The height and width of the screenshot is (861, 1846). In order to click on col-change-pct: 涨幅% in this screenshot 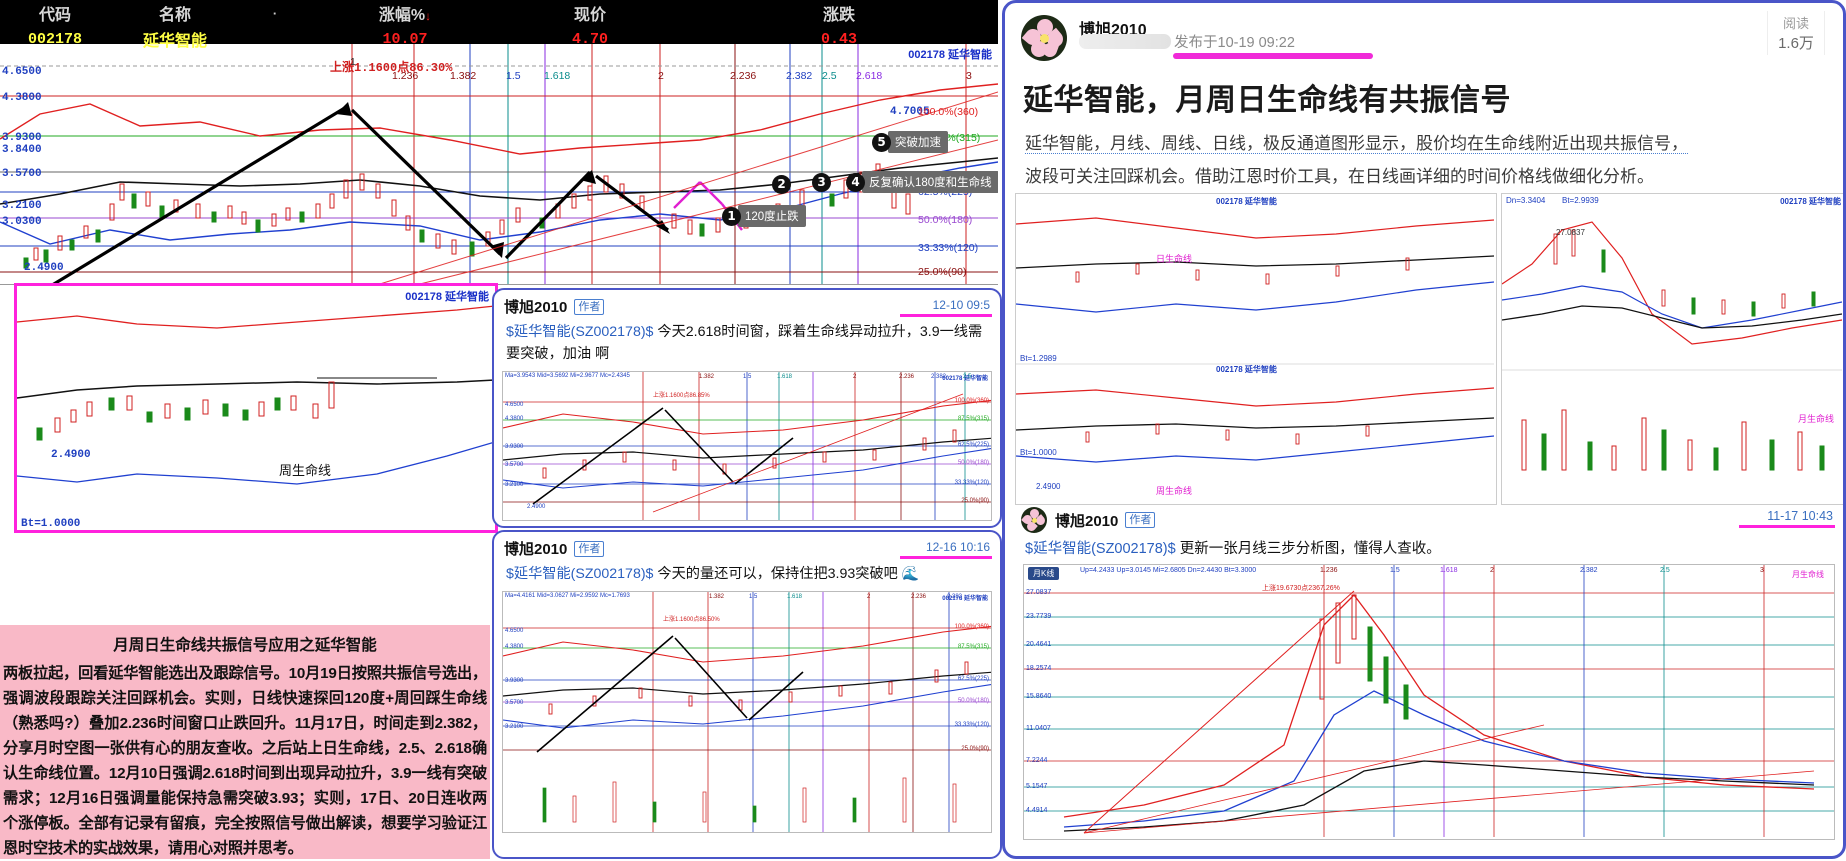, I will do `click(402, 15)`.